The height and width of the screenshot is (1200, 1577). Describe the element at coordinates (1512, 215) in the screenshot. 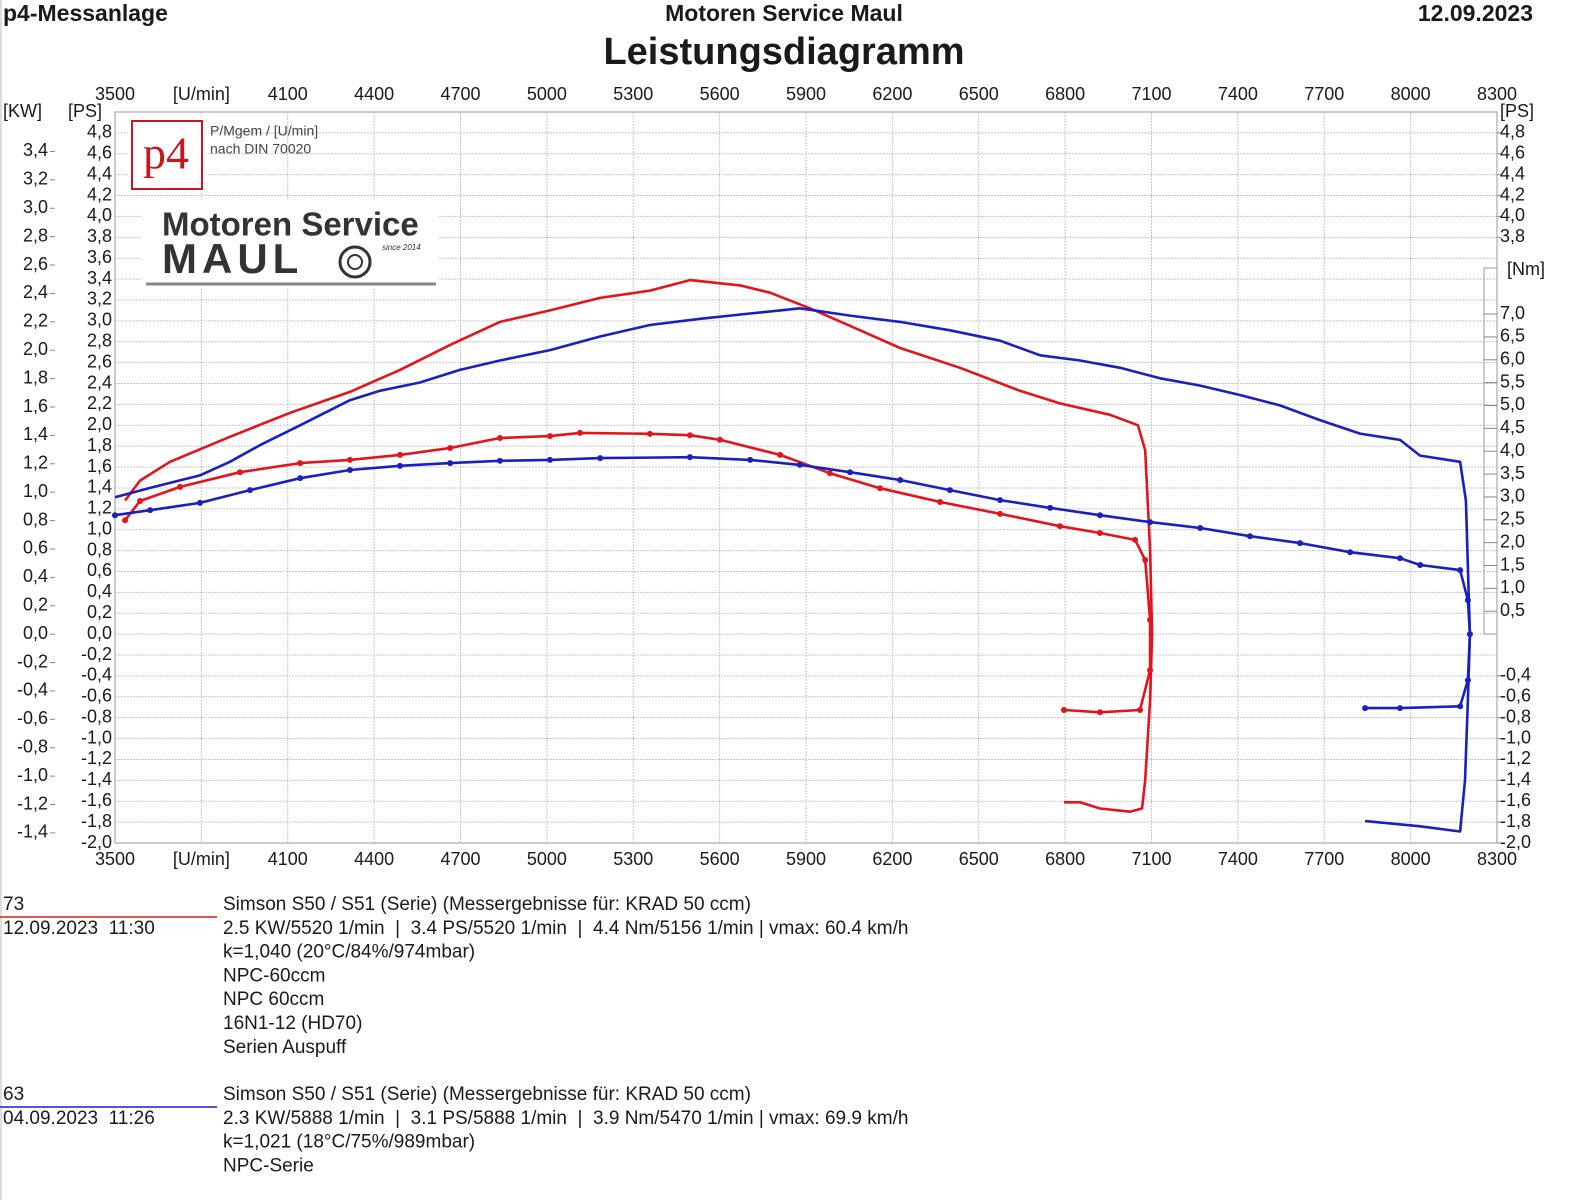

I see `y-right-tick-label: 4,0` at that location.